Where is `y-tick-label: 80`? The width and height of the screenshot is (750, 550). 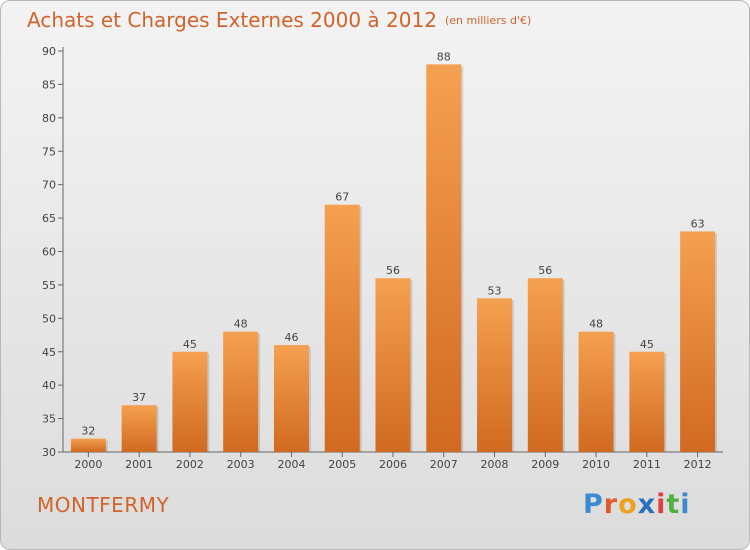 y-tick-label: 80 is located at coordinates (49, 118).